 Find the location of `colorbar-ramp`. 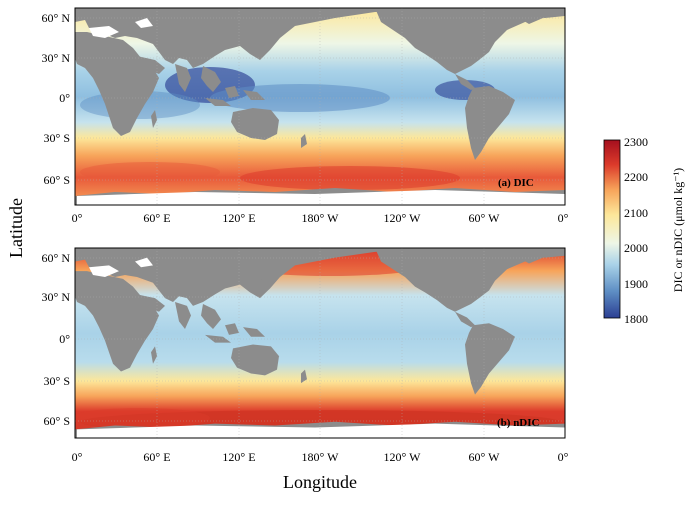

colorbar-ramp is located at coordinates (612, 229).